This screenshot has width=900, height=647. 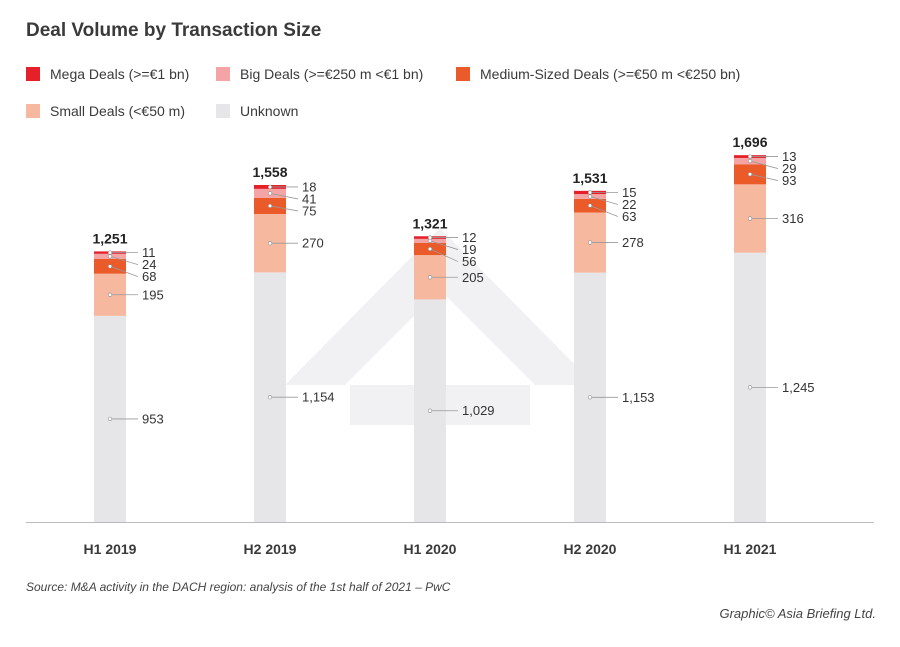 What do you see at coordinates (332, 74) in the screenshot?
I see `legend-label: Big Deals (>=€250 m <€1 bn)` at bounding box center [332, 74].